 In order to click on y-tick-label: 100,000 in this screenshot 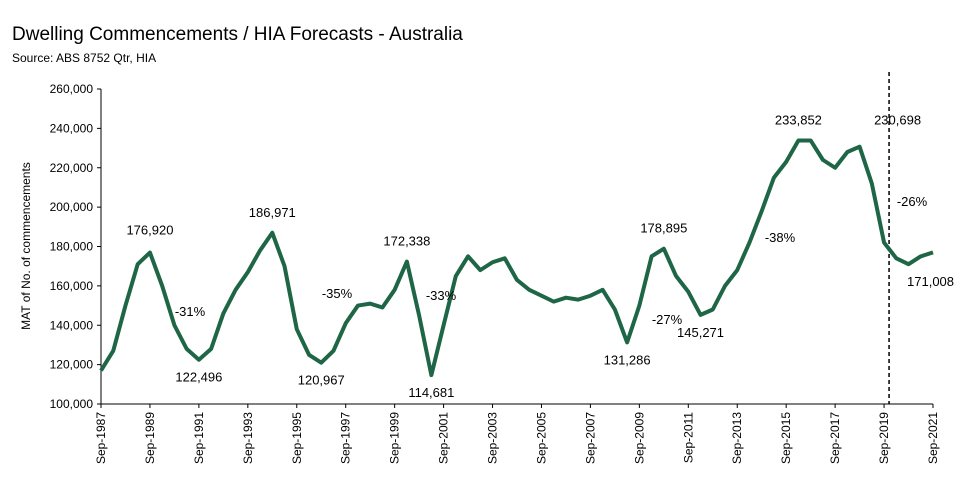, I will do `click(72, 404)`.